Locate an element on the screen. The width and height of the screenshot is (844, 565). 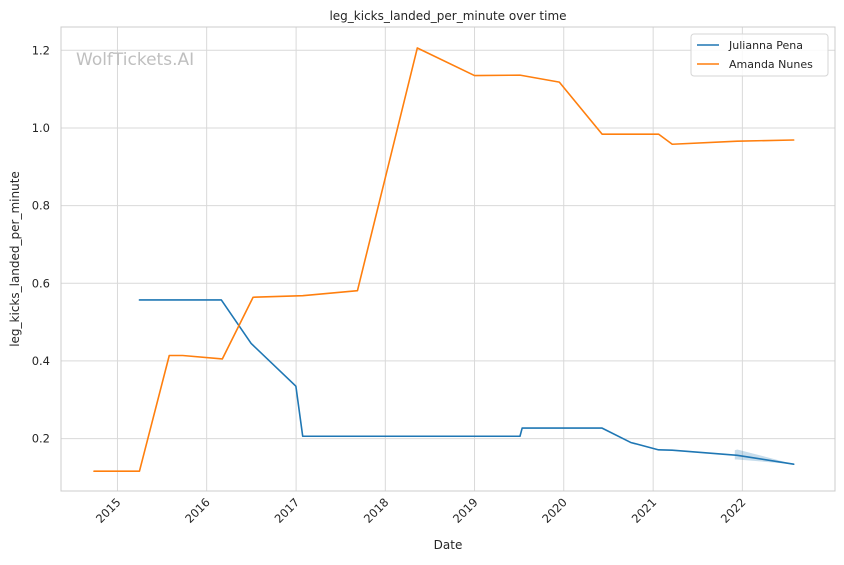
legend-box is located at coordinates (759, 55).